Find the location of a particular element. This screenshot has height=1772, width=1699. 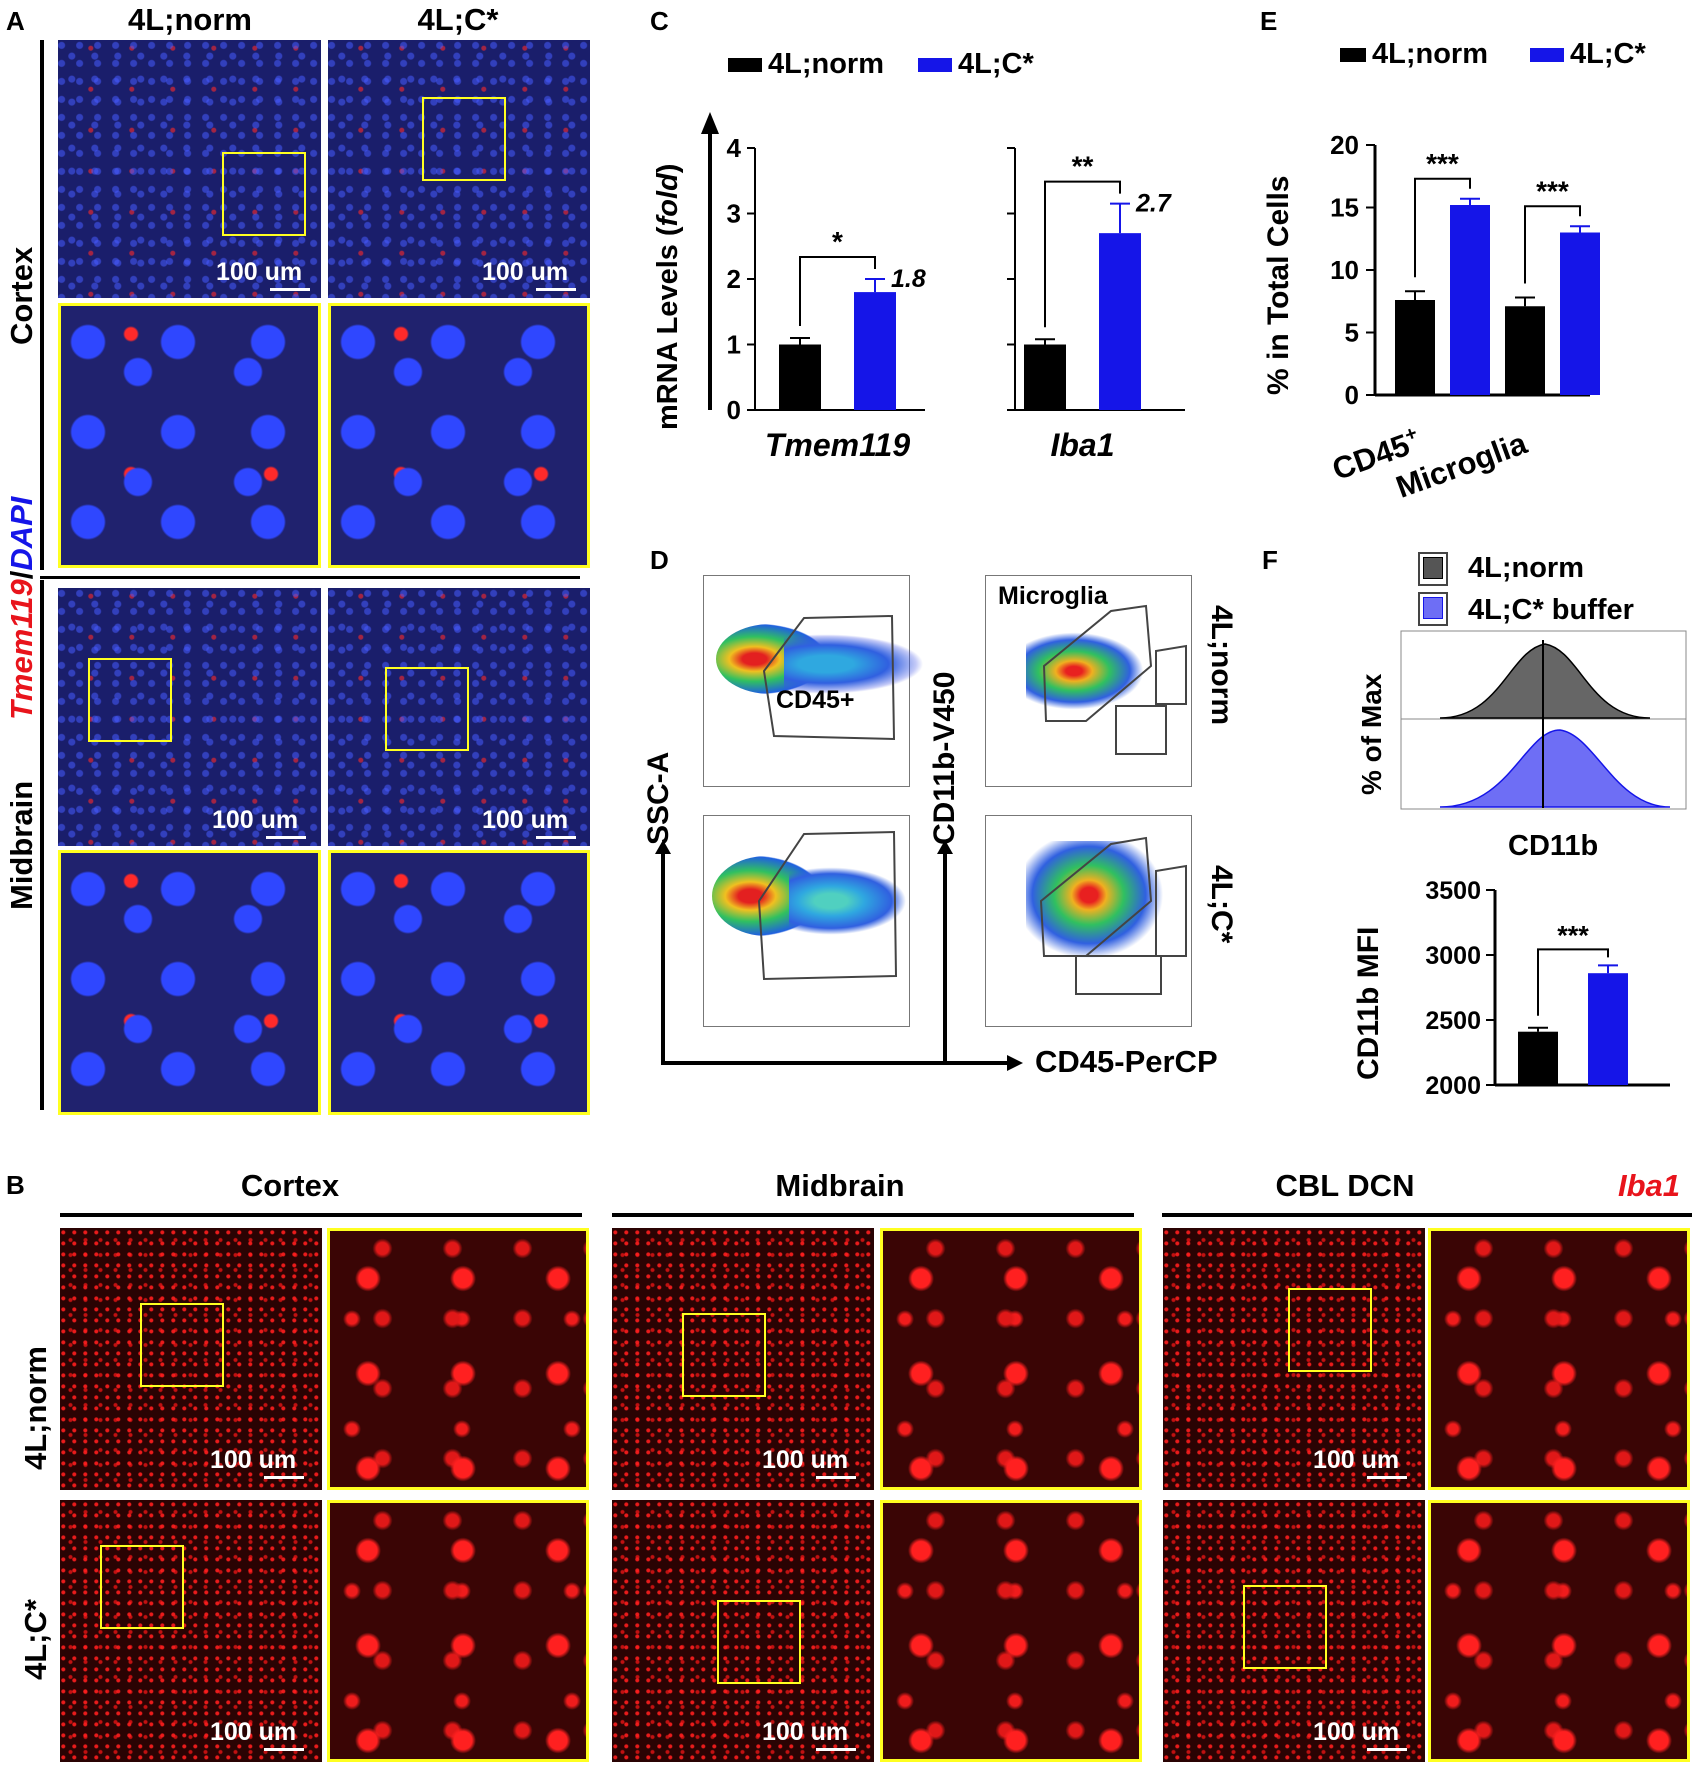

significance-stars: * is located at coordinates (837, 241).